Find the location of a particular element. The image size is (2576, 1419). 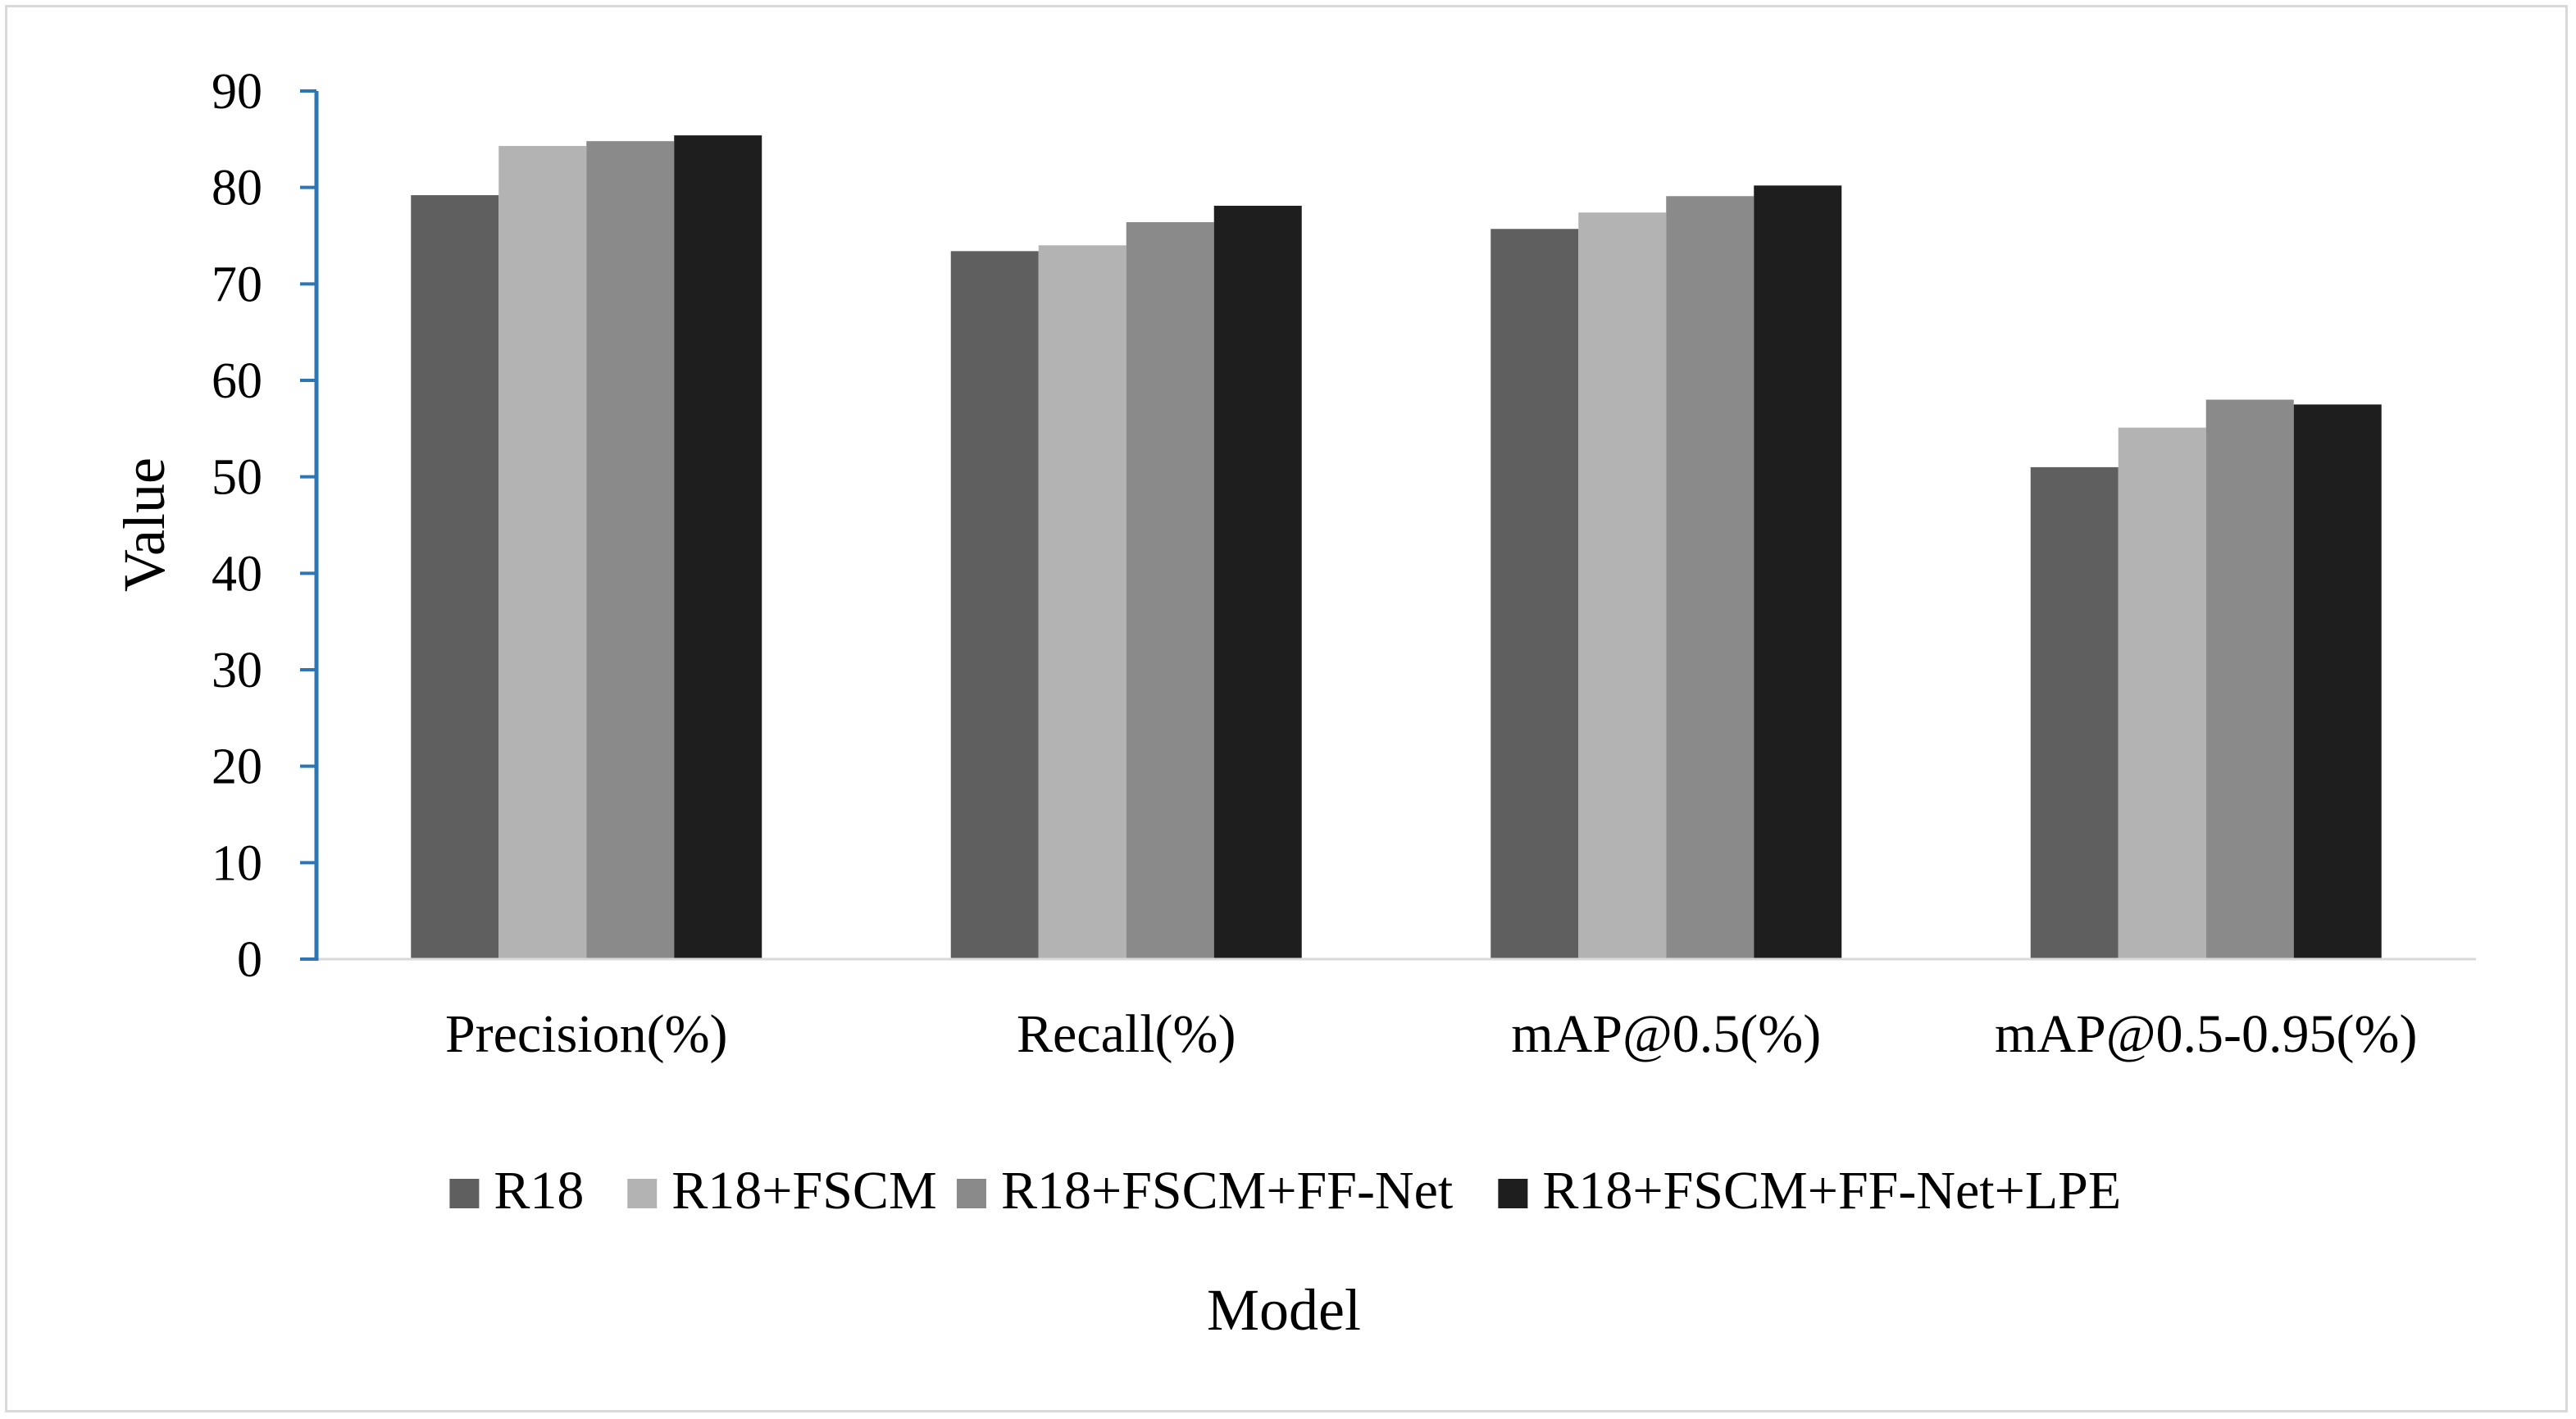

y-axis-title: Value is located at coordinates (145, 524).